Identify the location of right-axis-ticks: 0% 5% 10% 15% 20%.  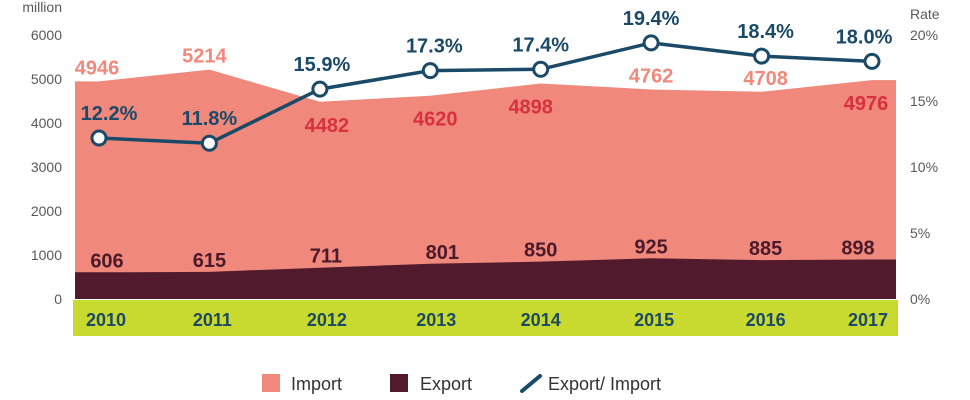
(924, 167).